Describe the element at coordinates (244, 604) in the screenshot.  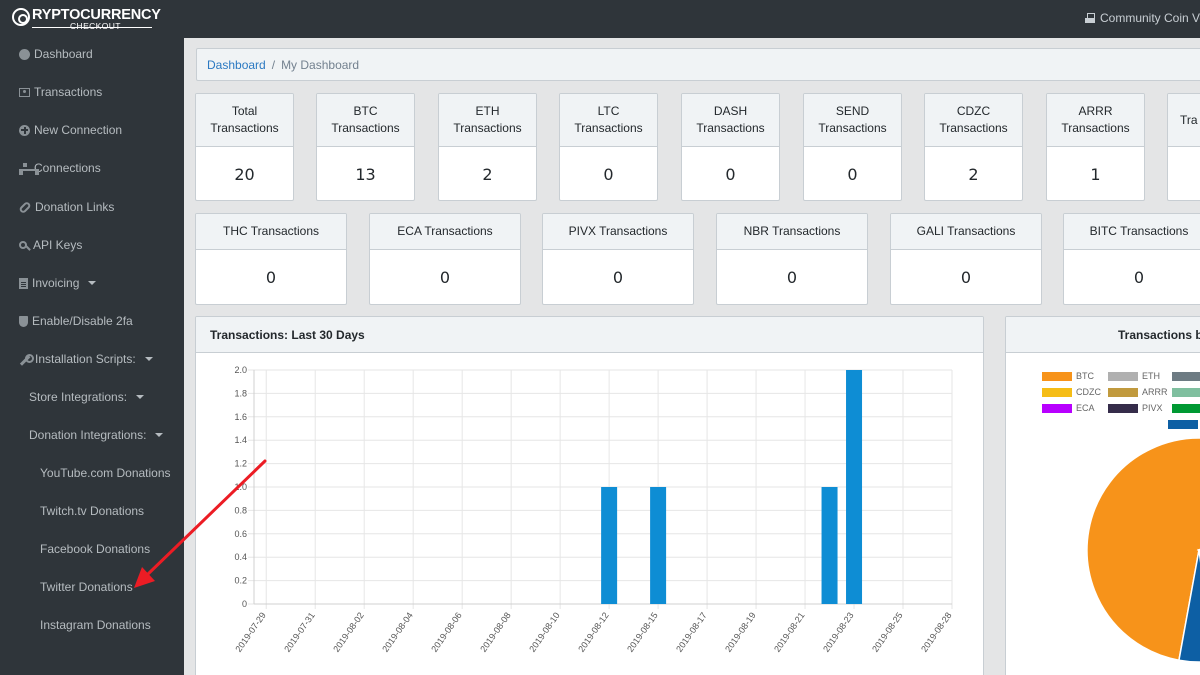
I see `y-tick-label: 0` at that location.